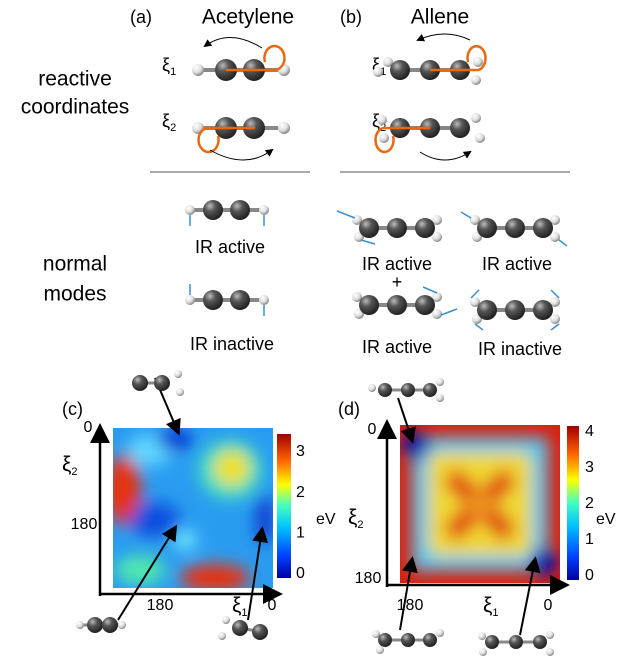 Image resolution: width=629 pixels, height=667 pixels. I want to click on colorbar-c-ticks: 0 1 2 3, so click(300, 512).